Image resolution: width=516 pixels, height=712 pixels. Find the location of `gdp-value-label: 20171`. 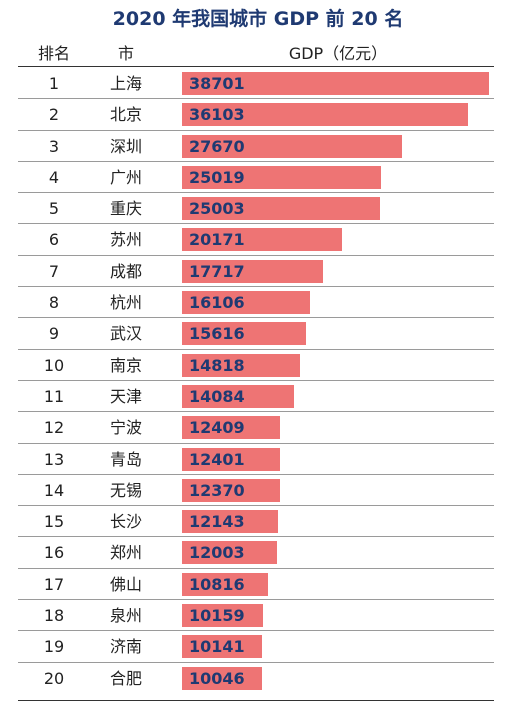

gdp-value-label: 20171 is located at coordinates (217, 240).